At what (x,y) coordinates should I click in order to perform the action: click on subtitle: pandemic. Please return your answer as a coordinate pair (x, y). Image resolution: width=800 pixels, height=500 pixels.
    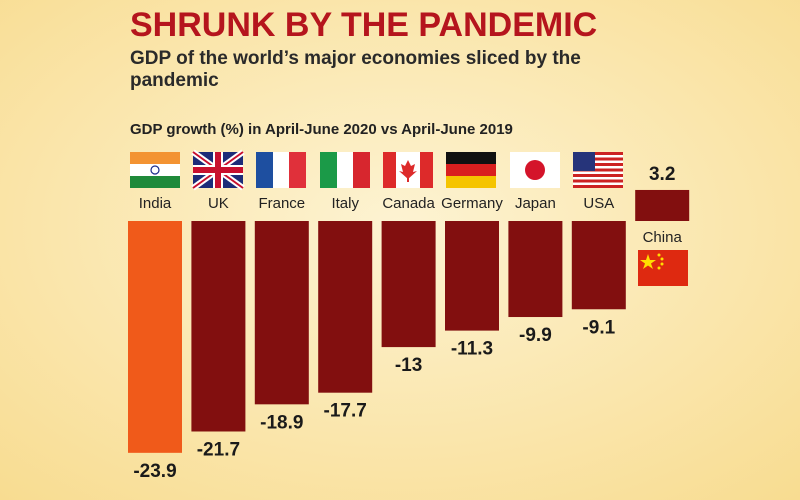
    Looking at the image, I should click on (174, 80).